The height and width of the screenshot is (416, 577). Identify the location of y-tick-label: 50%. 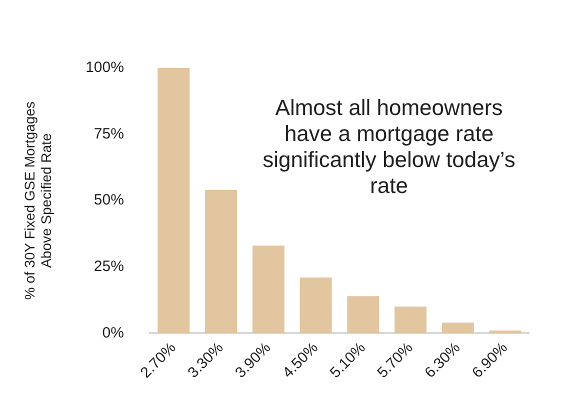
(109, 200).